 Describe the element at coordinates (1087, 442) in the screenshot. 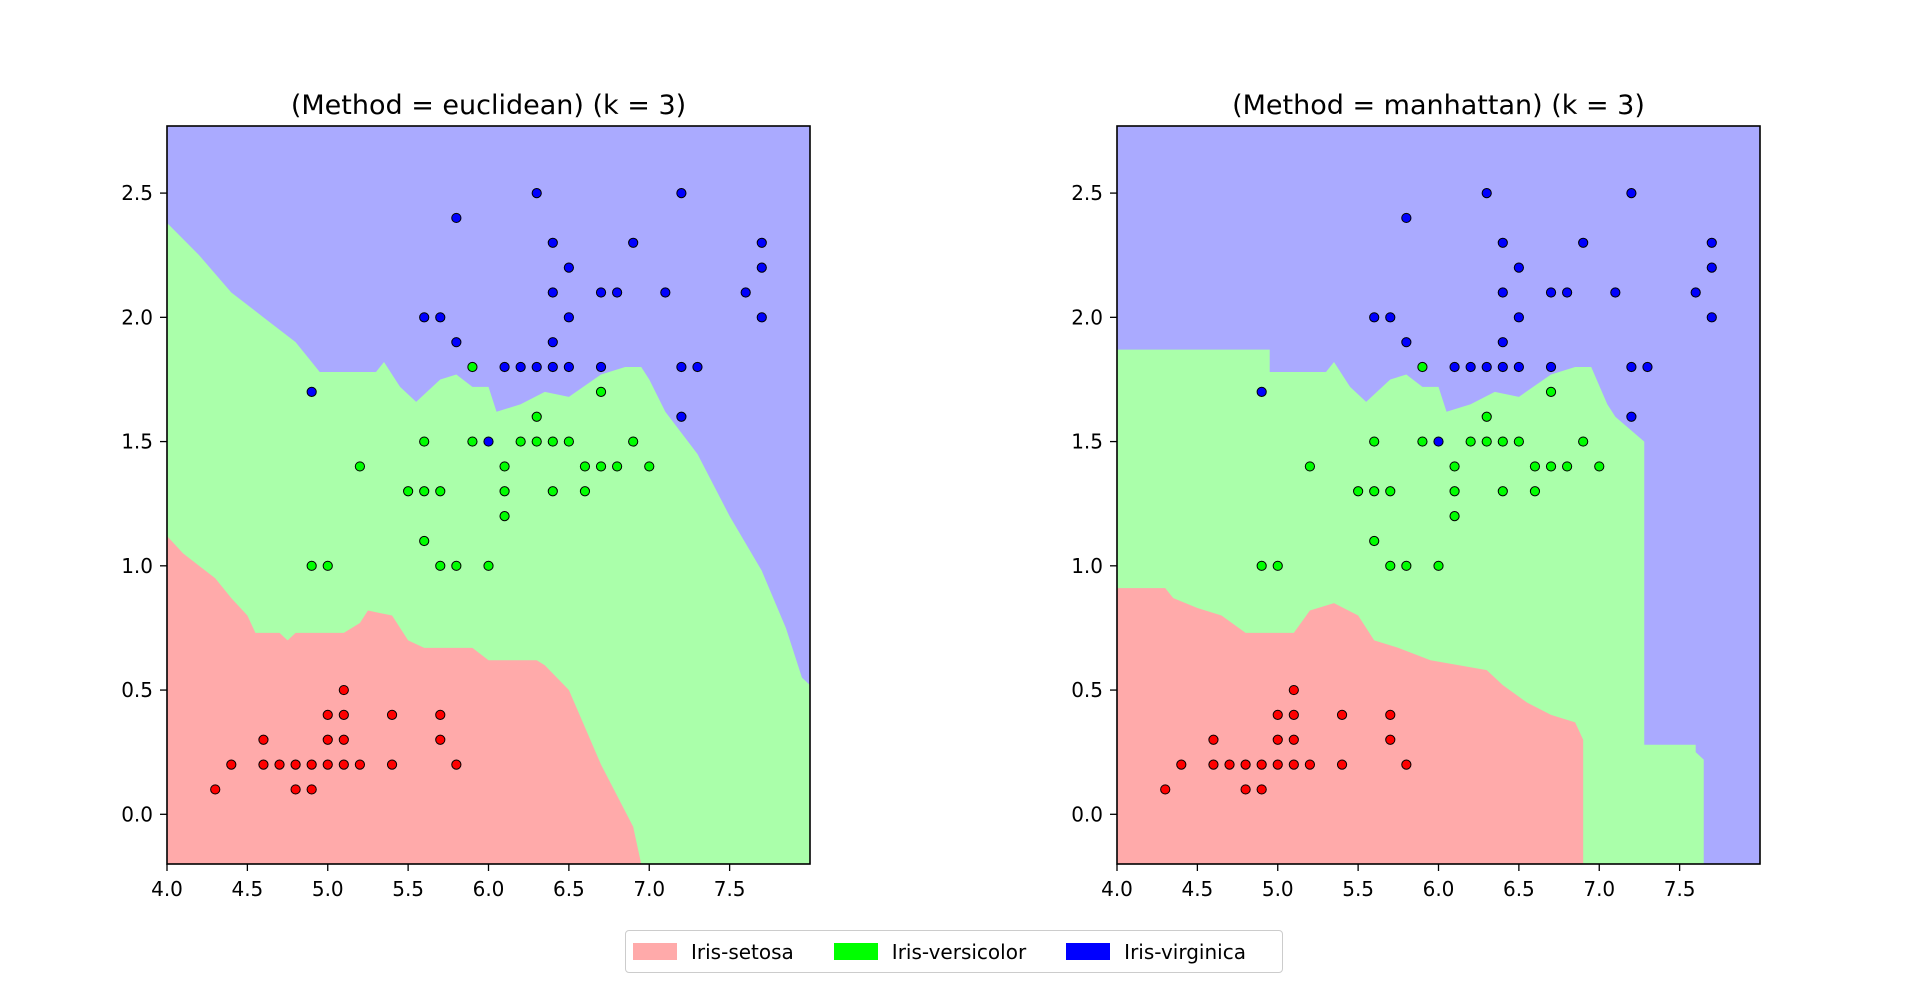

I see `y-tick-label: 1.5` at that location.